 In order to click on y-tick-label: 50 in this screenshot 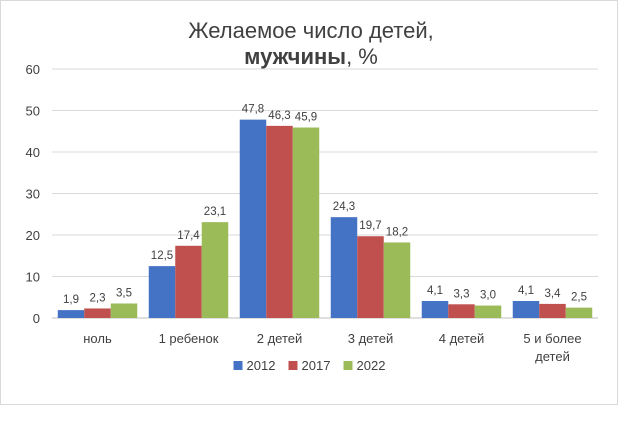, I will do `click(33, 111)`.